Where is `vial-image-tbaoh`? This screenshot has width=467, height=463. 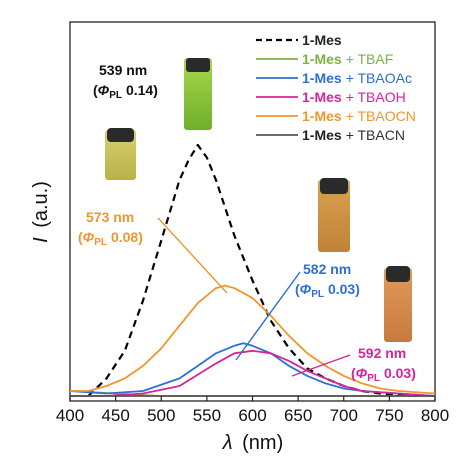
vial-image-tbaoh is located at coordinates (398, 304).